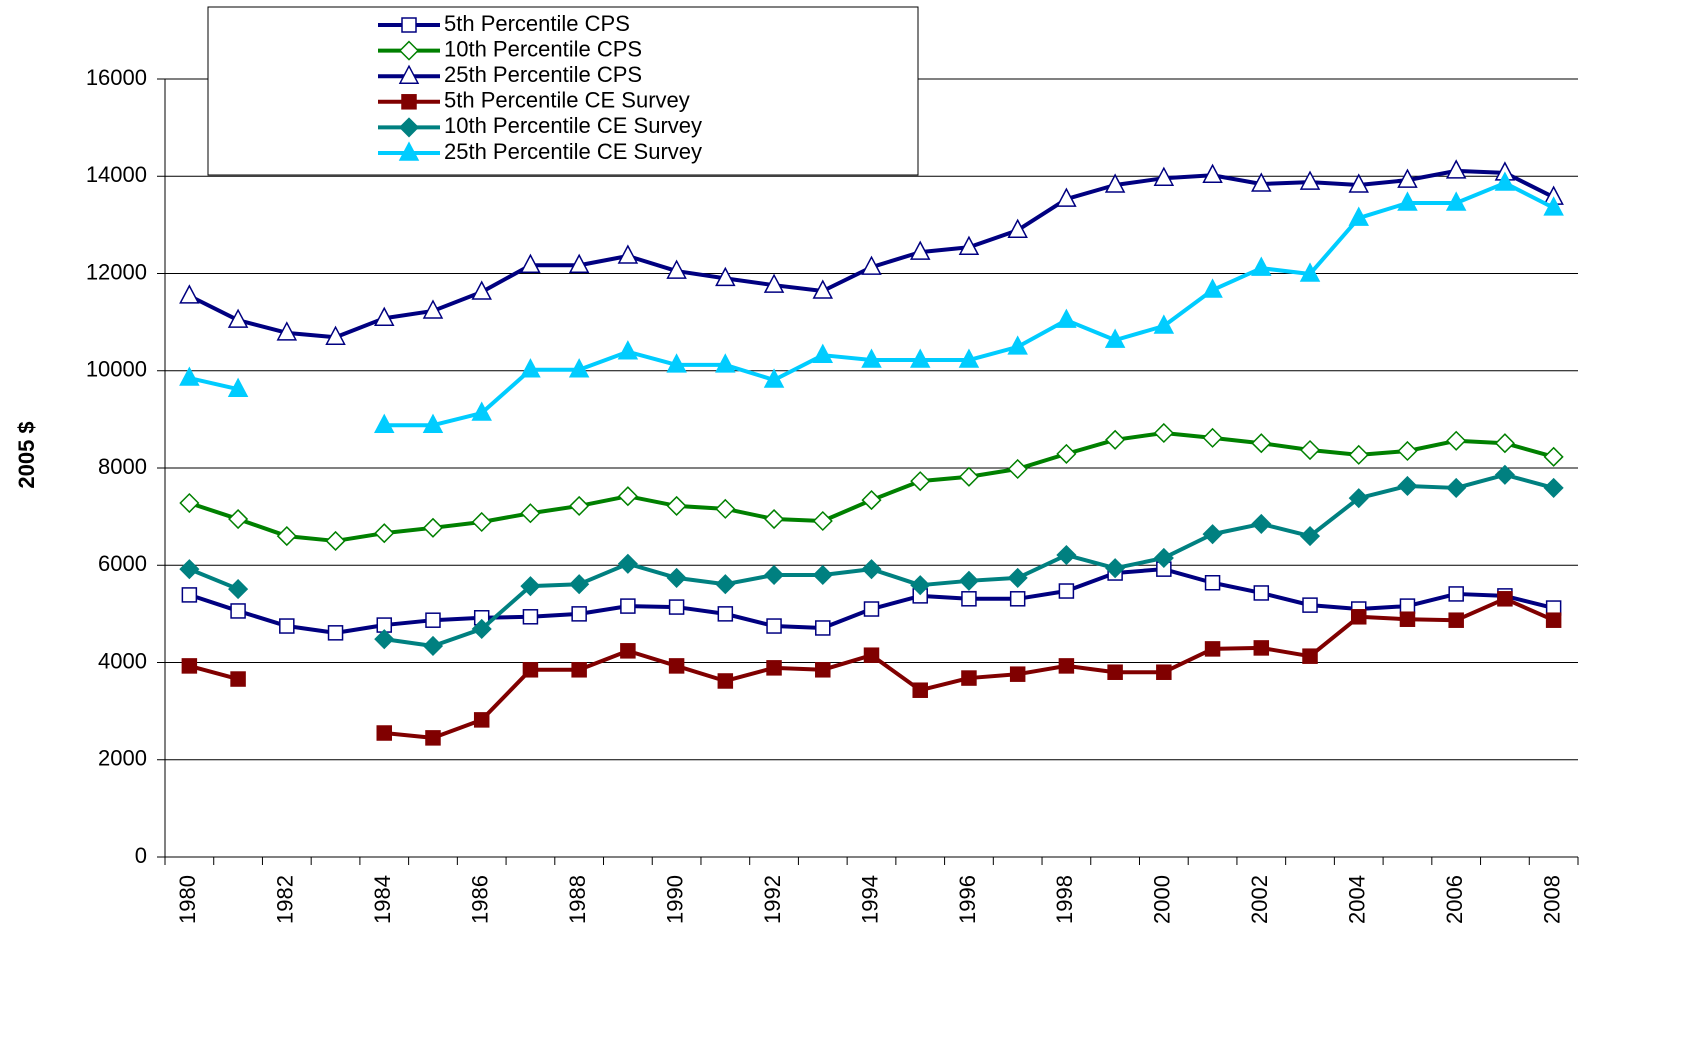  What do you see at coordinates (116, 369) in the screenshot?
I see `y-tick-label: 10000` at bounding box center [116, 369].